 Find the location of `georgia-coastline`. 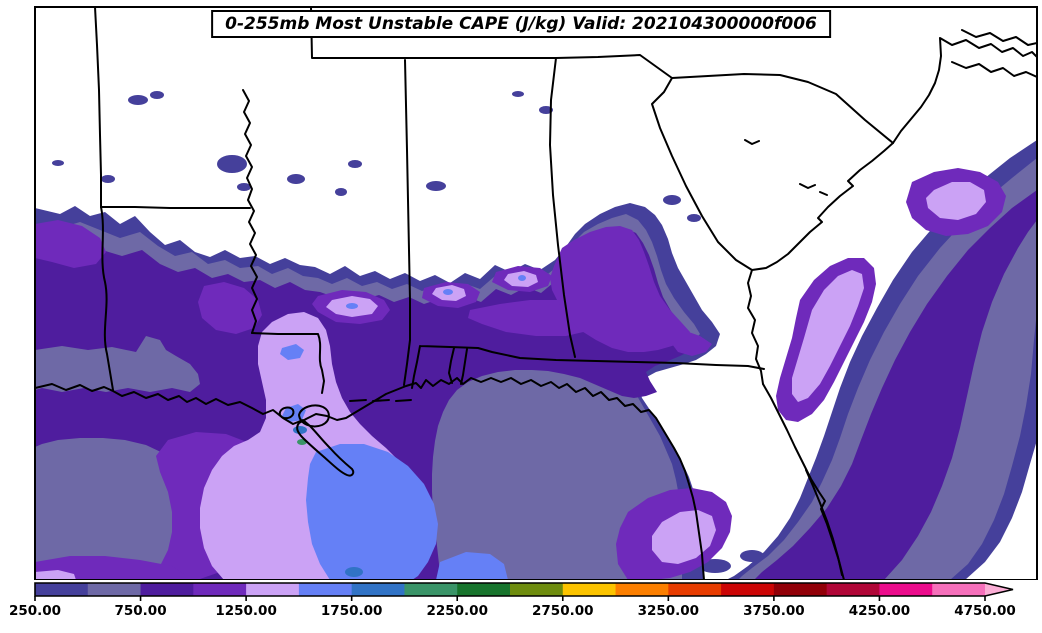

georgia-coastline is located at coordinates (755, 327).